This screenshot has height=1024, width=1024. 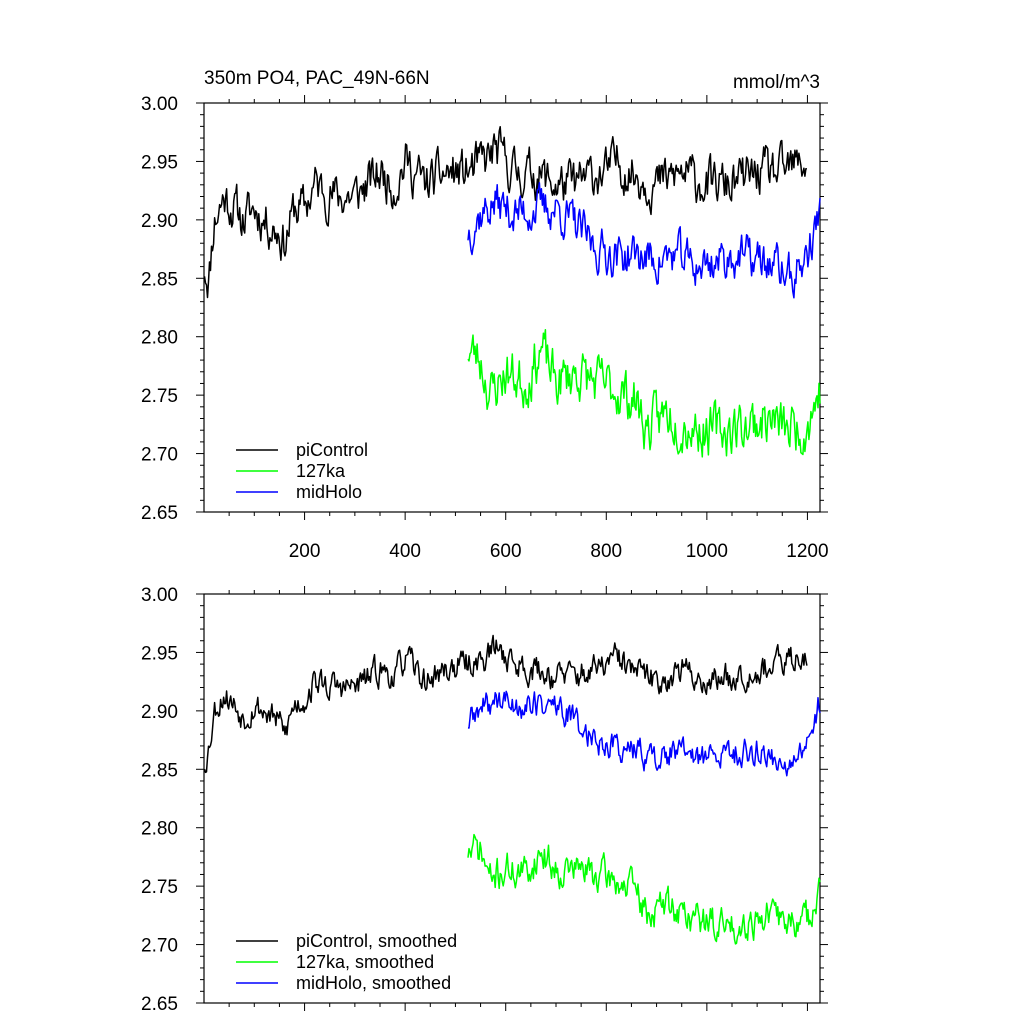 I want to click on x-tick-label: 800, so click(x=606, y=551).